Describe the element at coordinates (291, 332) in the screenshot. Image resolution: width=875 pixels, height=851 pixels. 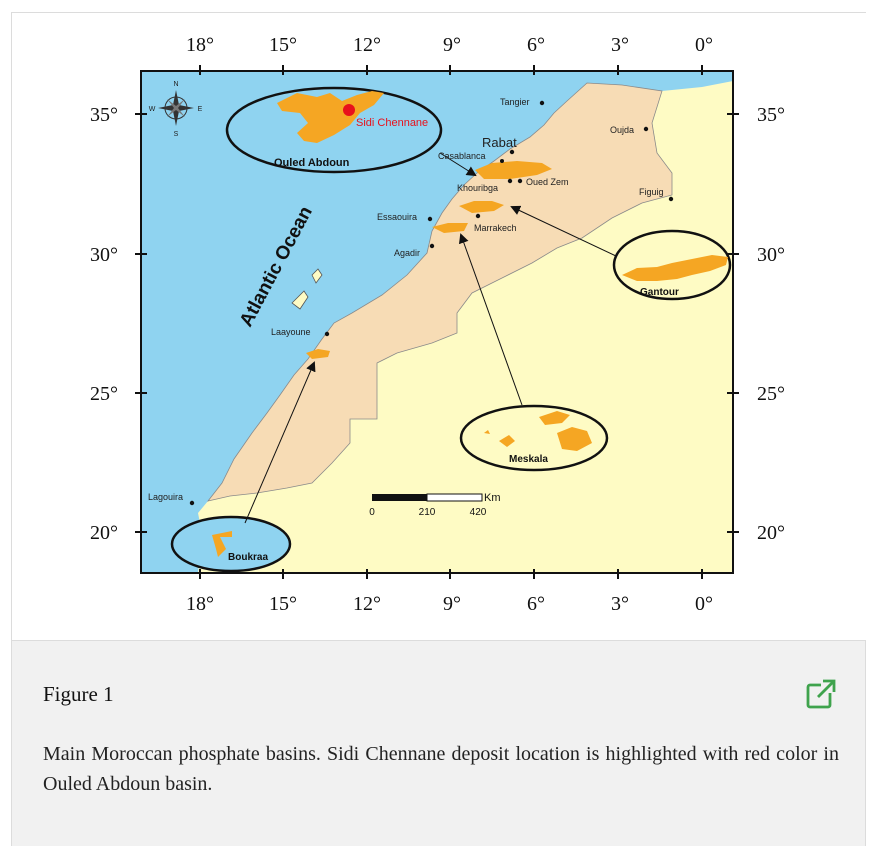
I see `city-label-laayoune: Laayoune` at that location.